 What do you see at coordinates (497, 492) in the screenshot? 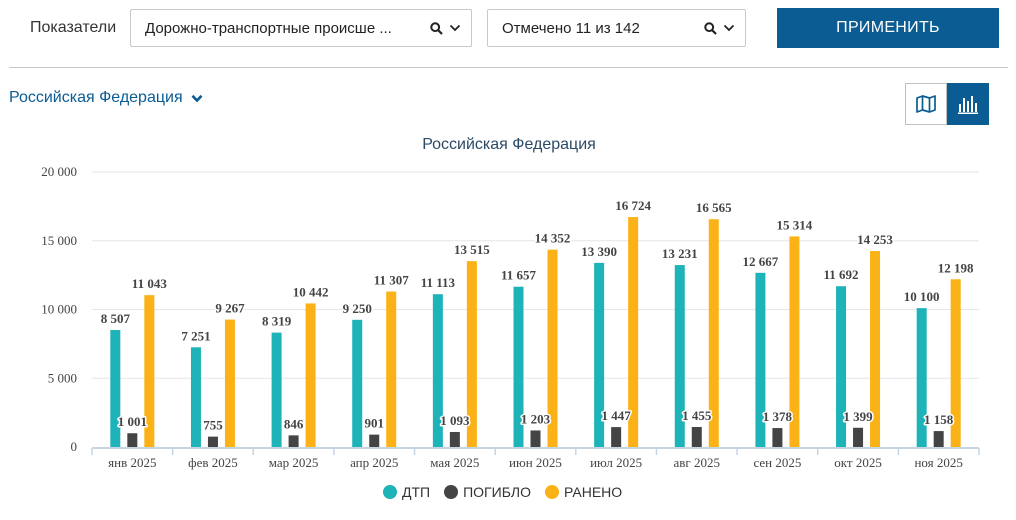
I see `legend-label: ПОГИБЛО` at bounding box center [497, 492].